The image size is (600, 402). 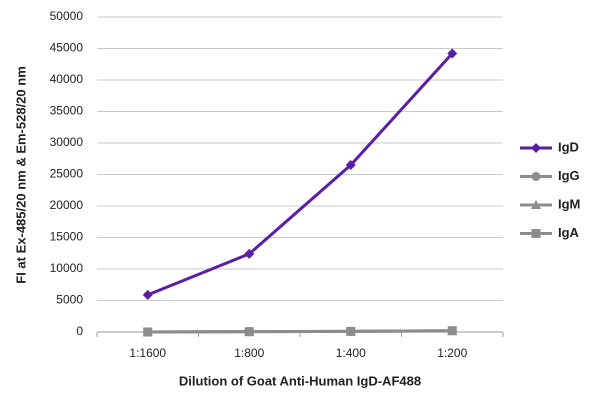 What do you see at coordinates (569, 203) in the screenshot?
I see `legend-label: IgM` at bounding box center [569, 203].